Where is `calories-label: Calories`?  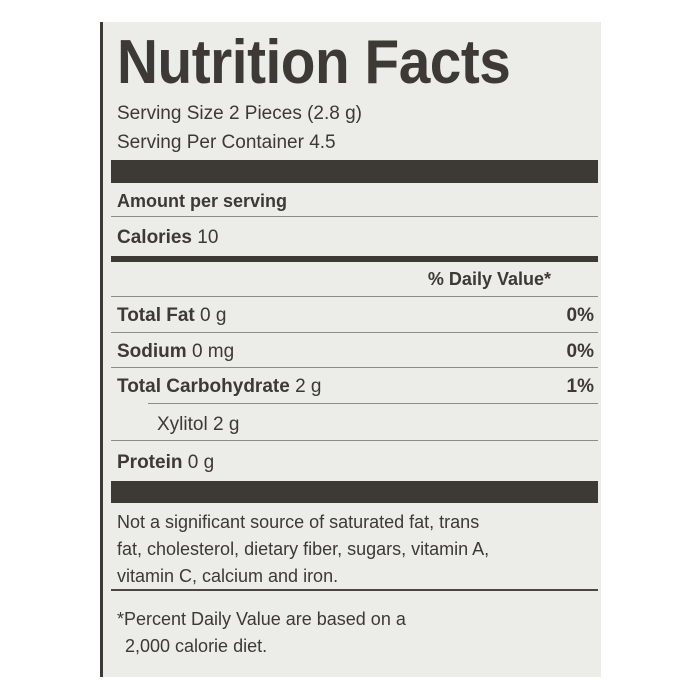
calories-label: Calories is located at coordinates (154, 237).